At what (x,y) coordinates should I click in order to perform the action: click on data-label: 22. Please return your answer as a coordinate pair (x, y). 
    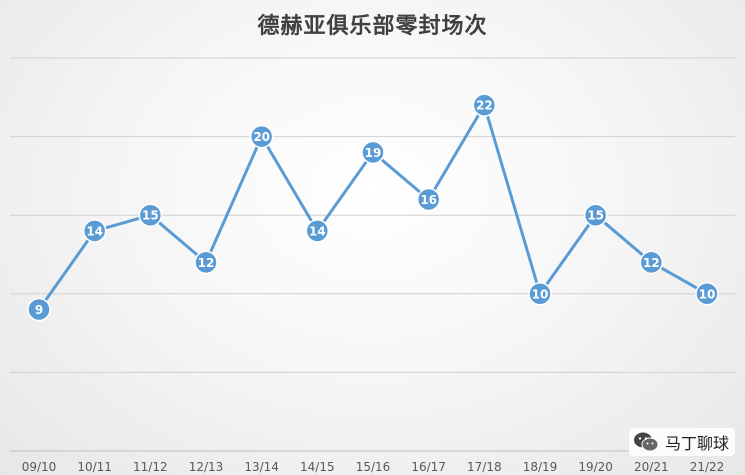
    Looking at the image, I should click on (484, 106).